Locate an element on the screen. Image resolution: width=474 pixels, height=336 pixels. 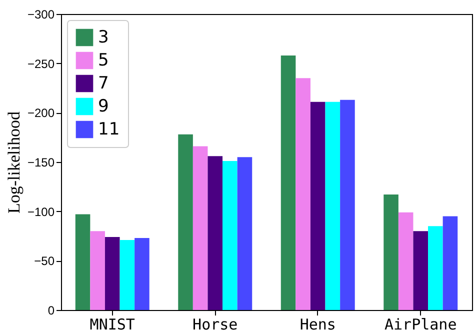
x-tick-label: Hens is located at coordinates (318, 325).